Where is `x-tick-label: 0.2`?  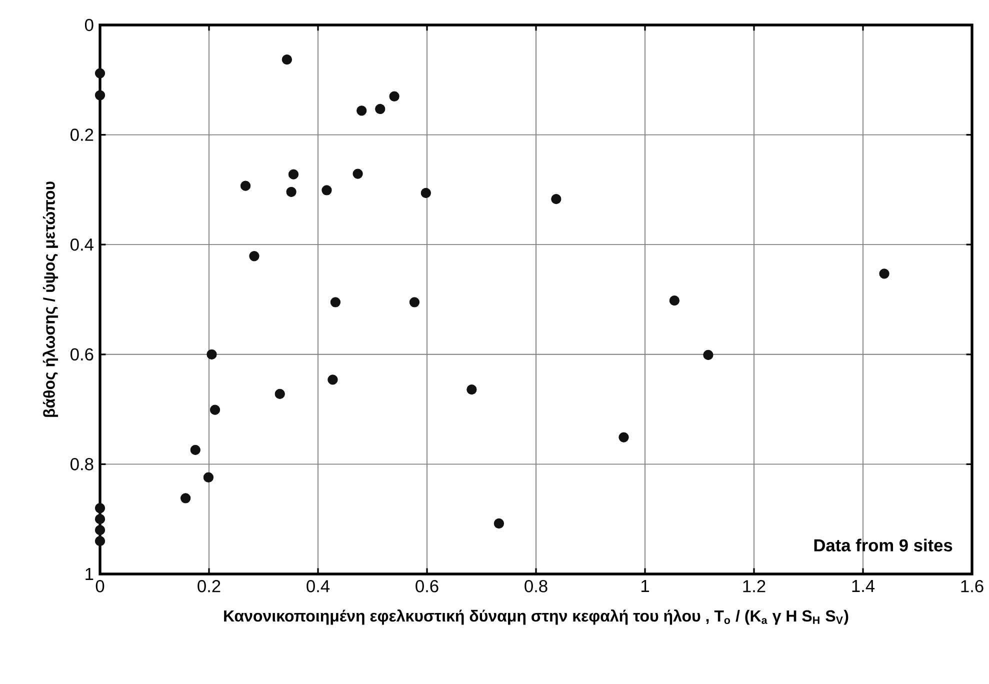 x-tick-label: 0.2 is located at coordinates (209, 586).